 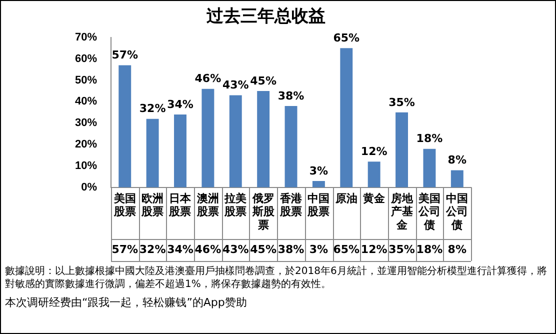 What do you see at coordinates (152, 205) in the screenshot?
I see `x-tick-label: 欧洲股票` at bounding box center [152, 205].